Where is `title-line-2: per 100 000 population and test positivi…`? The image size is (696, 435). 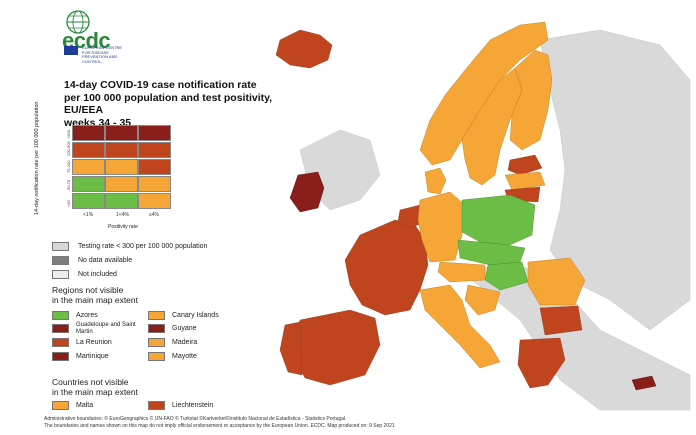
title-line-2: per 100 000 population and test positivi… is located at coordinates (168, 104).